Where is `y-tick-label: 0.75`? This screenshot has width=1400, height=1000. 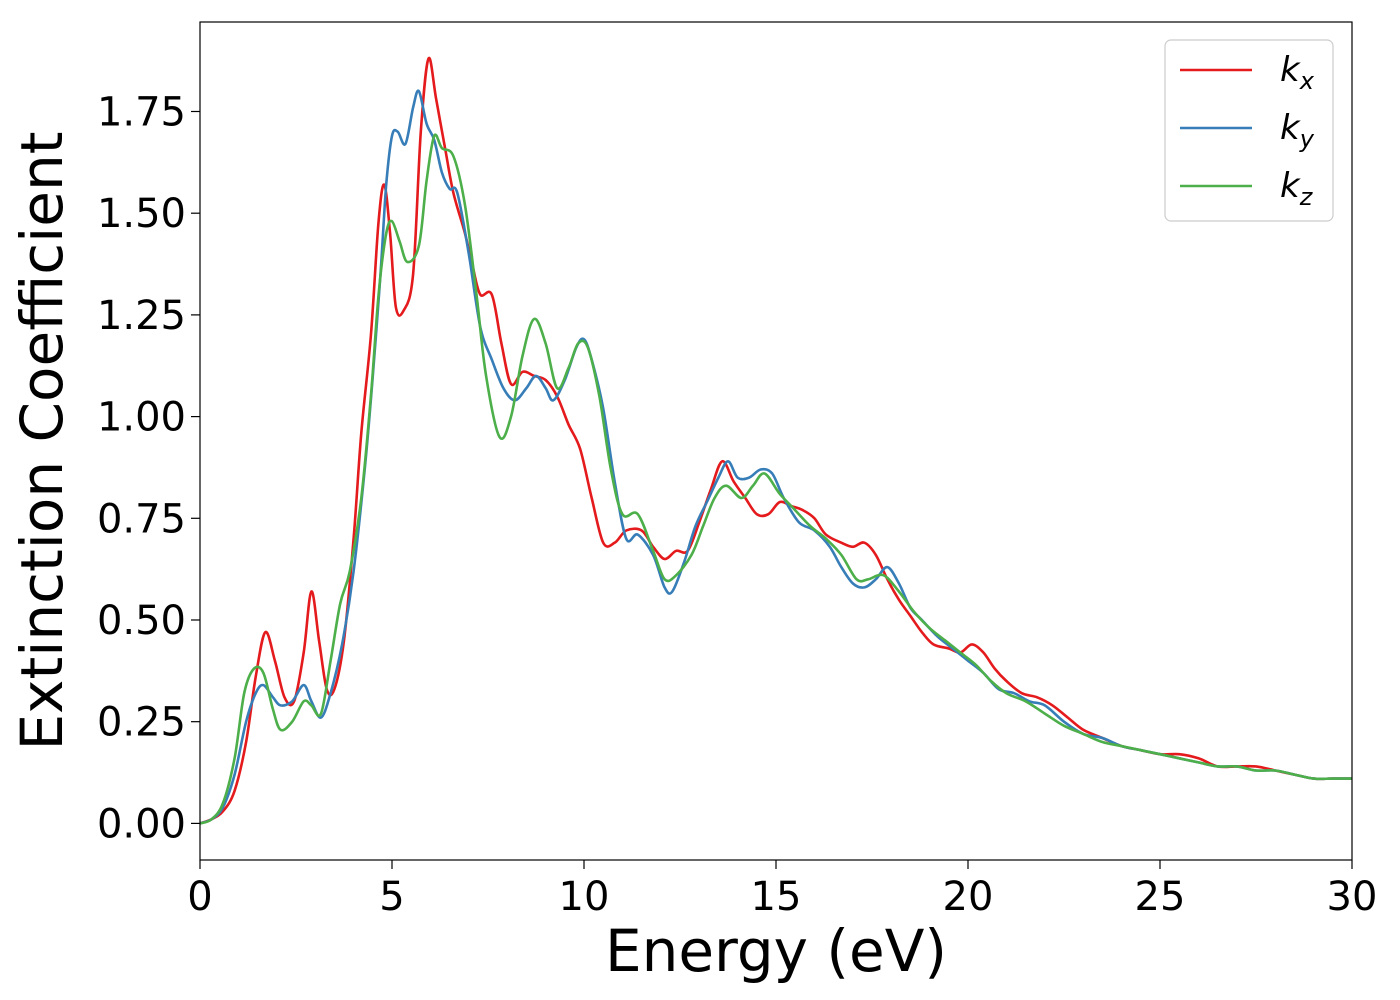 y-tick-label: 0.75 is located at coordinates (141, 519).